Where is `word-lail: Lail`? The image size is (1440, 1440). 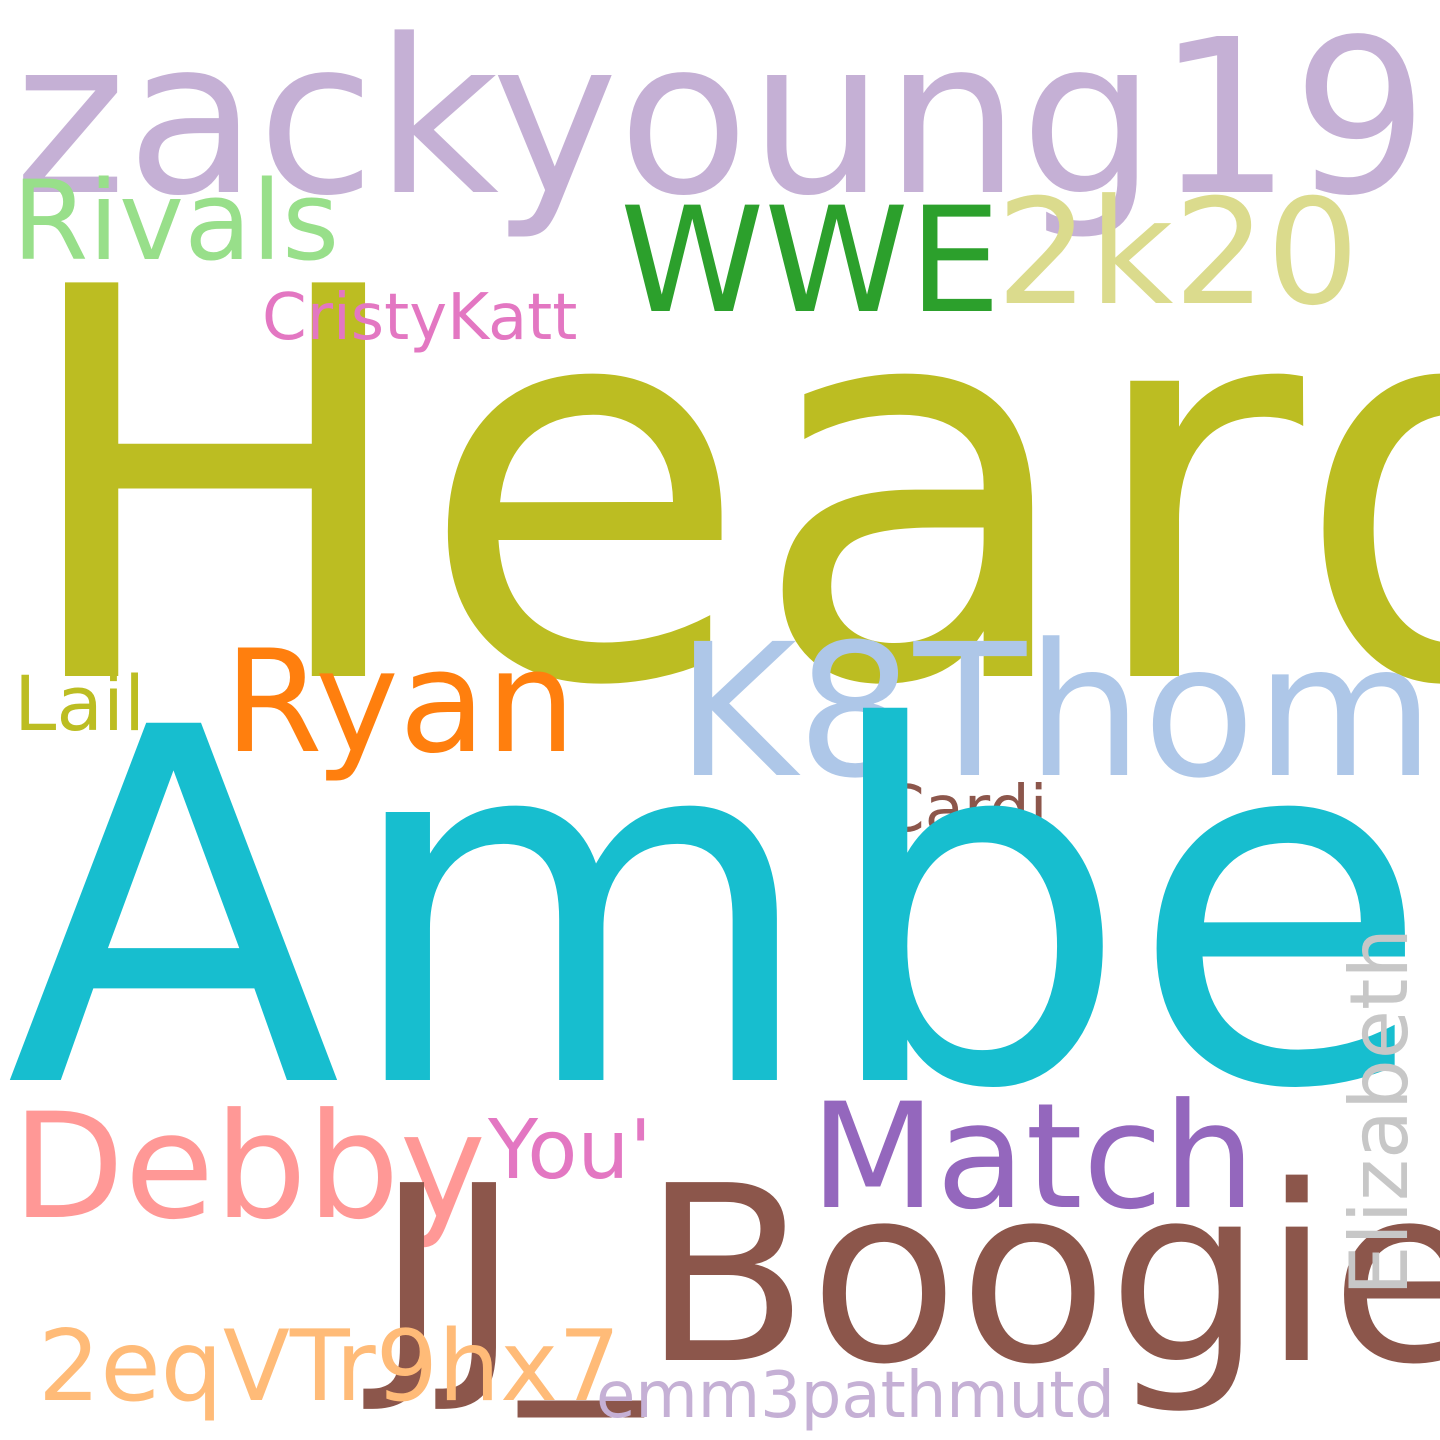
word-lail: Lail is located at coordinates (80, 703).